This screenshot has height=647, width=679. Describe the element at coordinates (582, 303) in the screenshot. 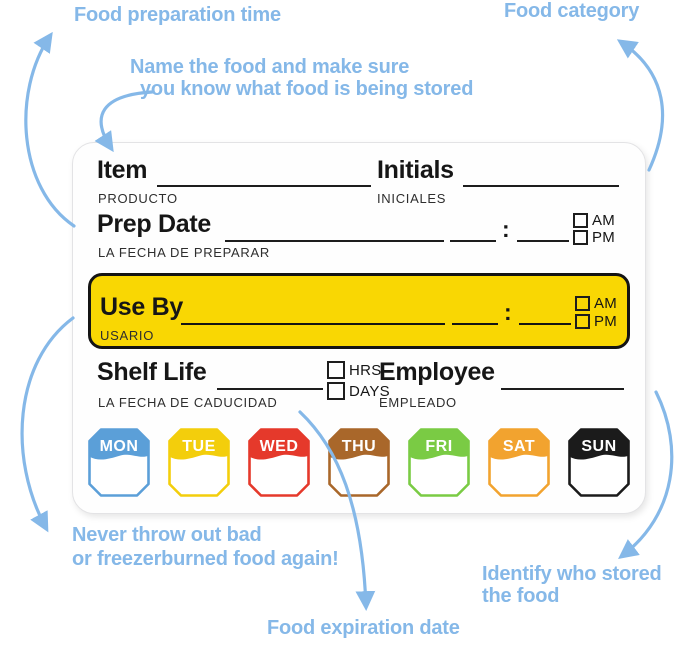

I see `use-by-am-checkbox` at that location.